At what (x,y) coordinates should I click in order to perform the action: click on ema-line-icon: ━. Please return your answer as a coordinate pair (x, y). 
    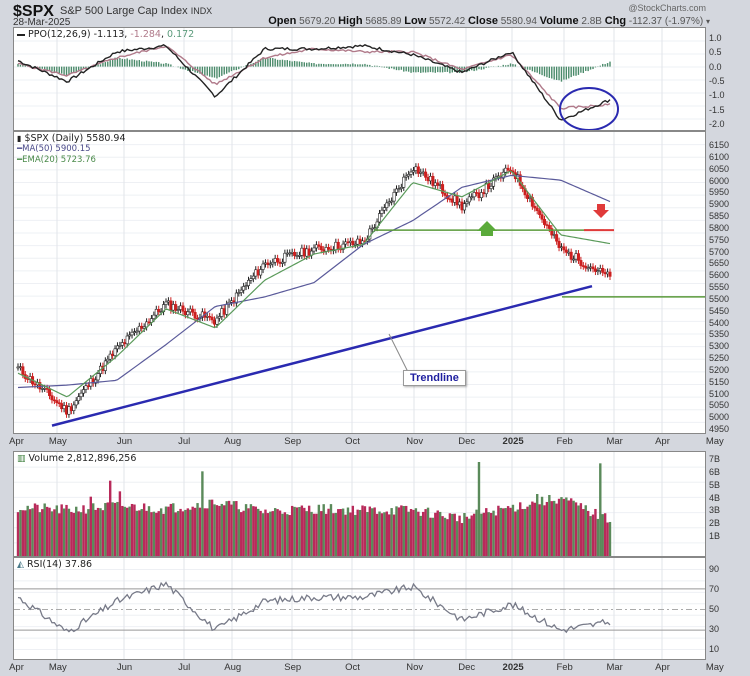
    Looking at the image, I should click on (20, 160).